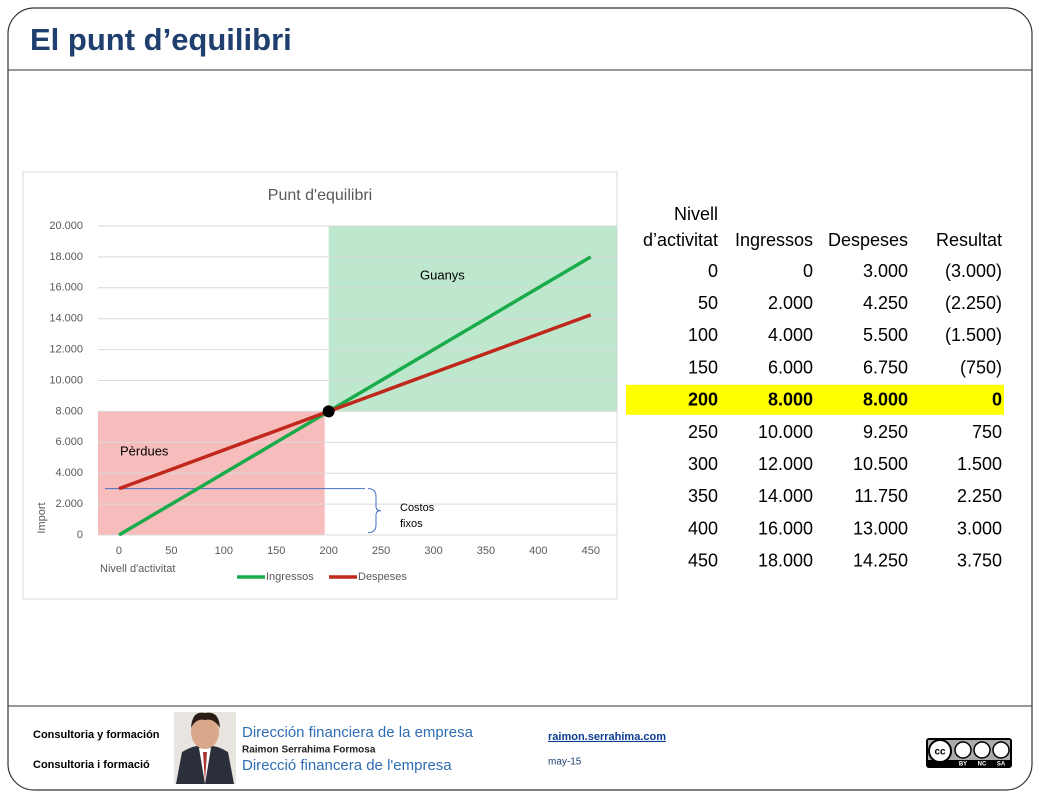 This screenshot has width=1040, height=805. What do you see at coordinates (774, 240) in the screenshot?
I see `table-header: Ingressos` at bounding box center [774, 240].